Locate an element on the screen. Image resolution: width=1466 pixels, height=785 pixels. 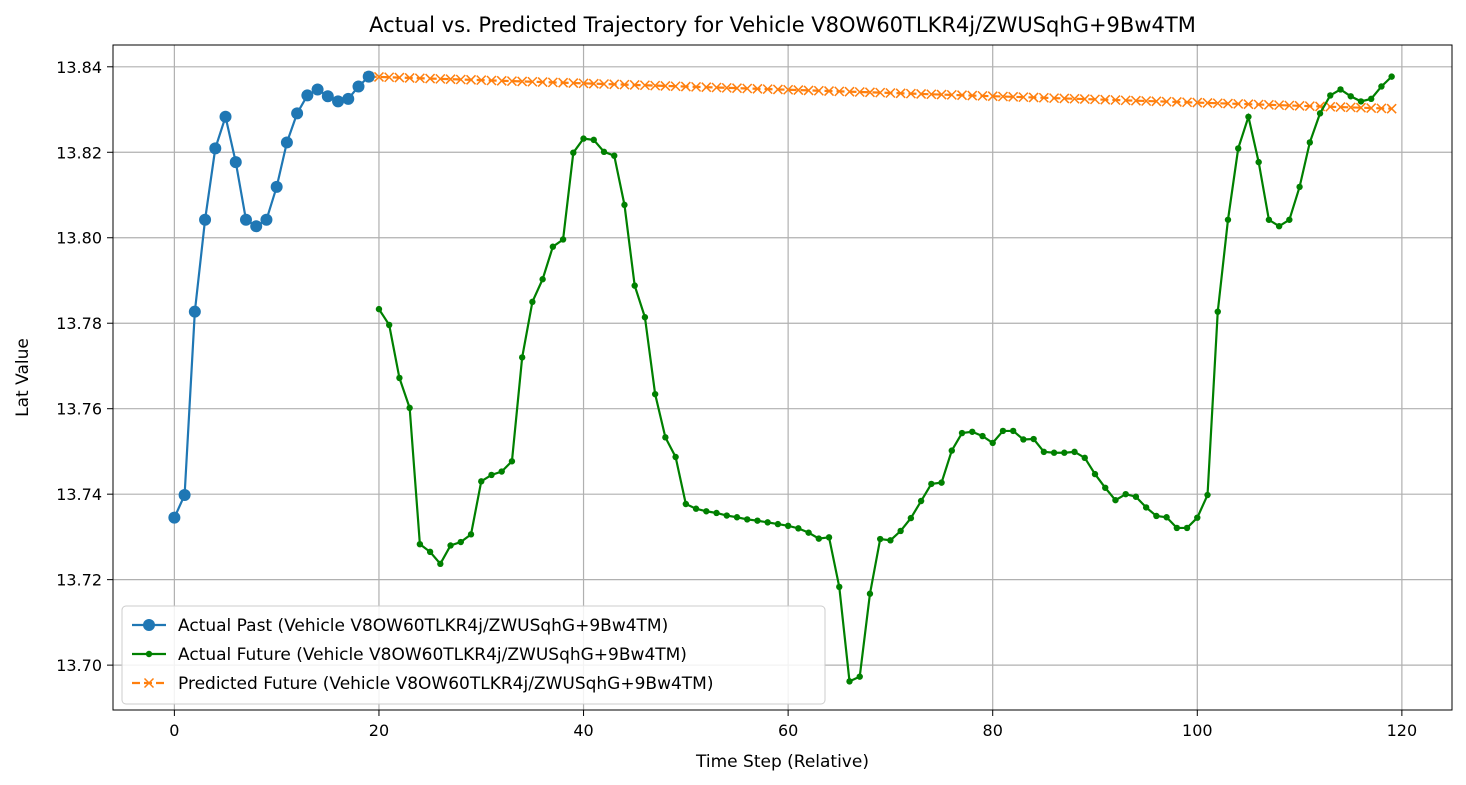
x-tick-label: 100 is located at coordinates (1197, 730).